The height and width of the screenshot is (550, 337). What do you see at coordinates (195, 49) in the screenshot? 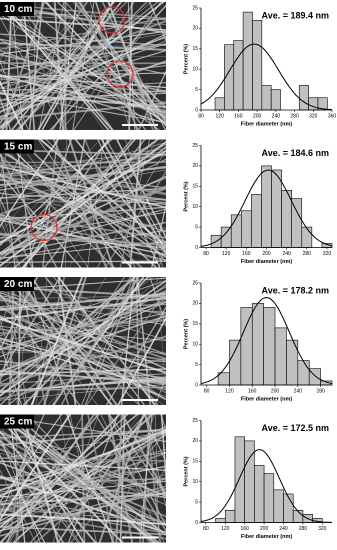
I see `y-tick-label: 15` at bounding box center [195, 49].